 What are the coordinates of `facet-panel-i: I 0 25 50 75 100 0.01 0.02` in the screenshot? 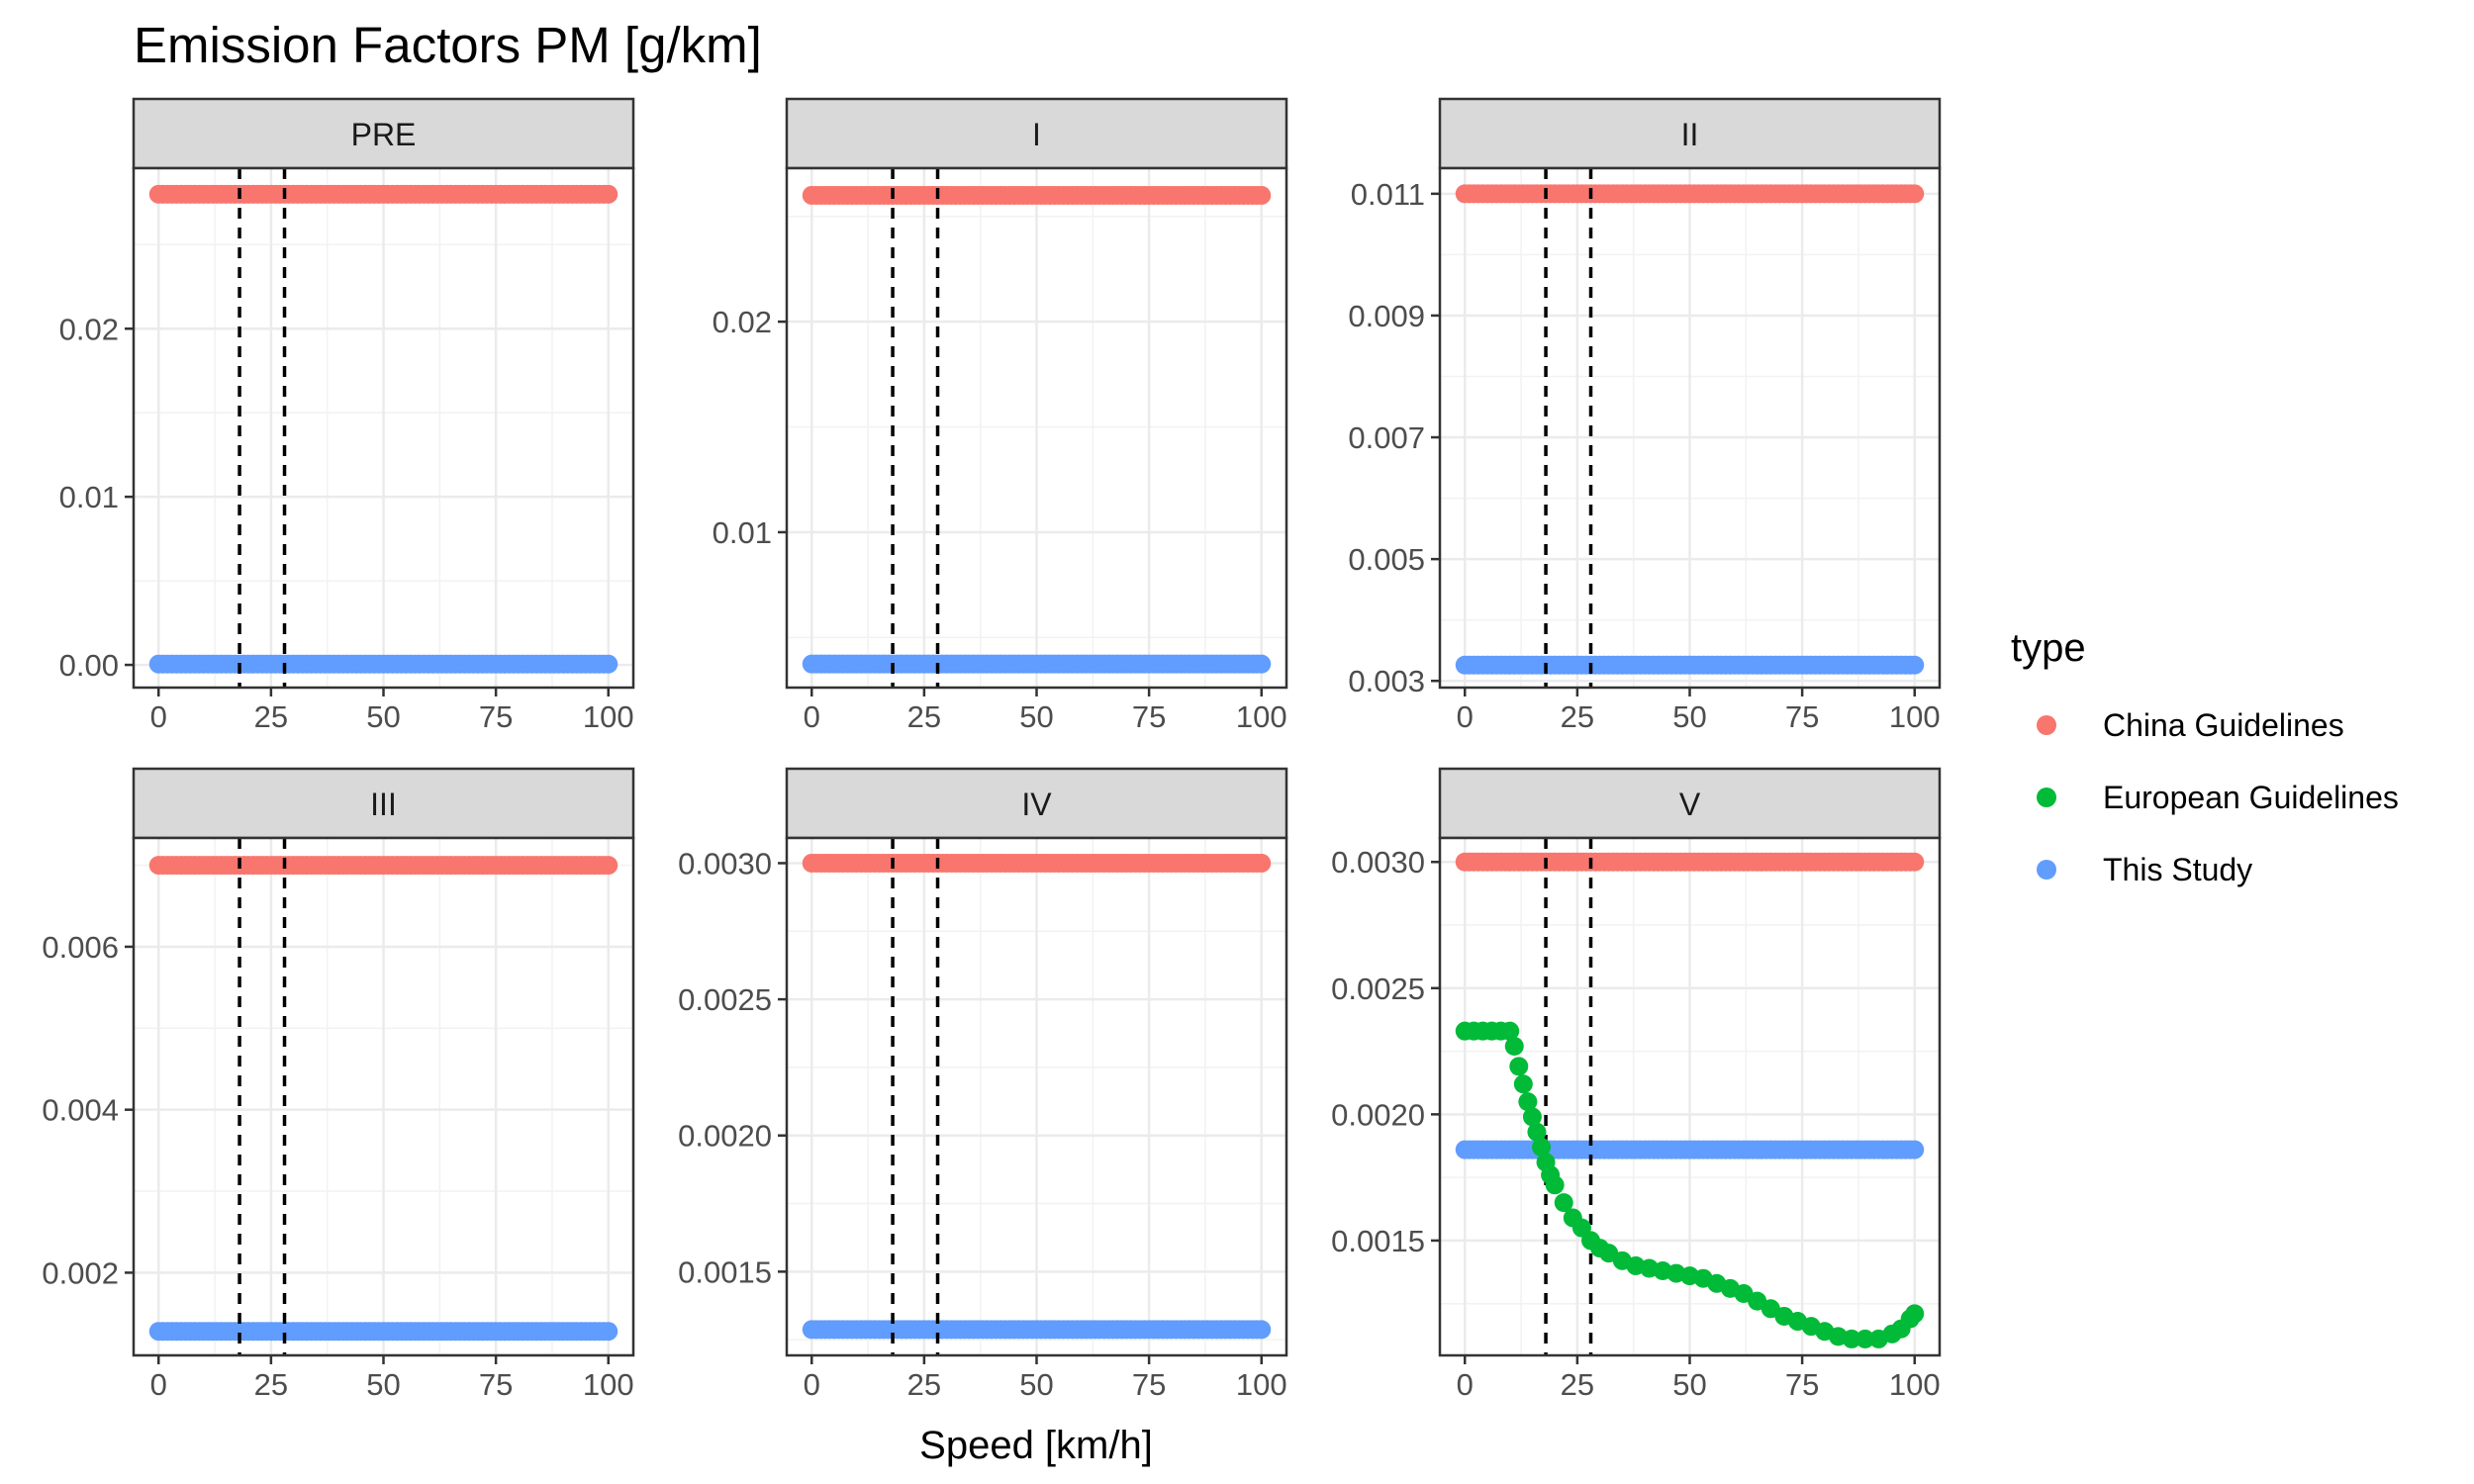 It's located at (1001, 415).